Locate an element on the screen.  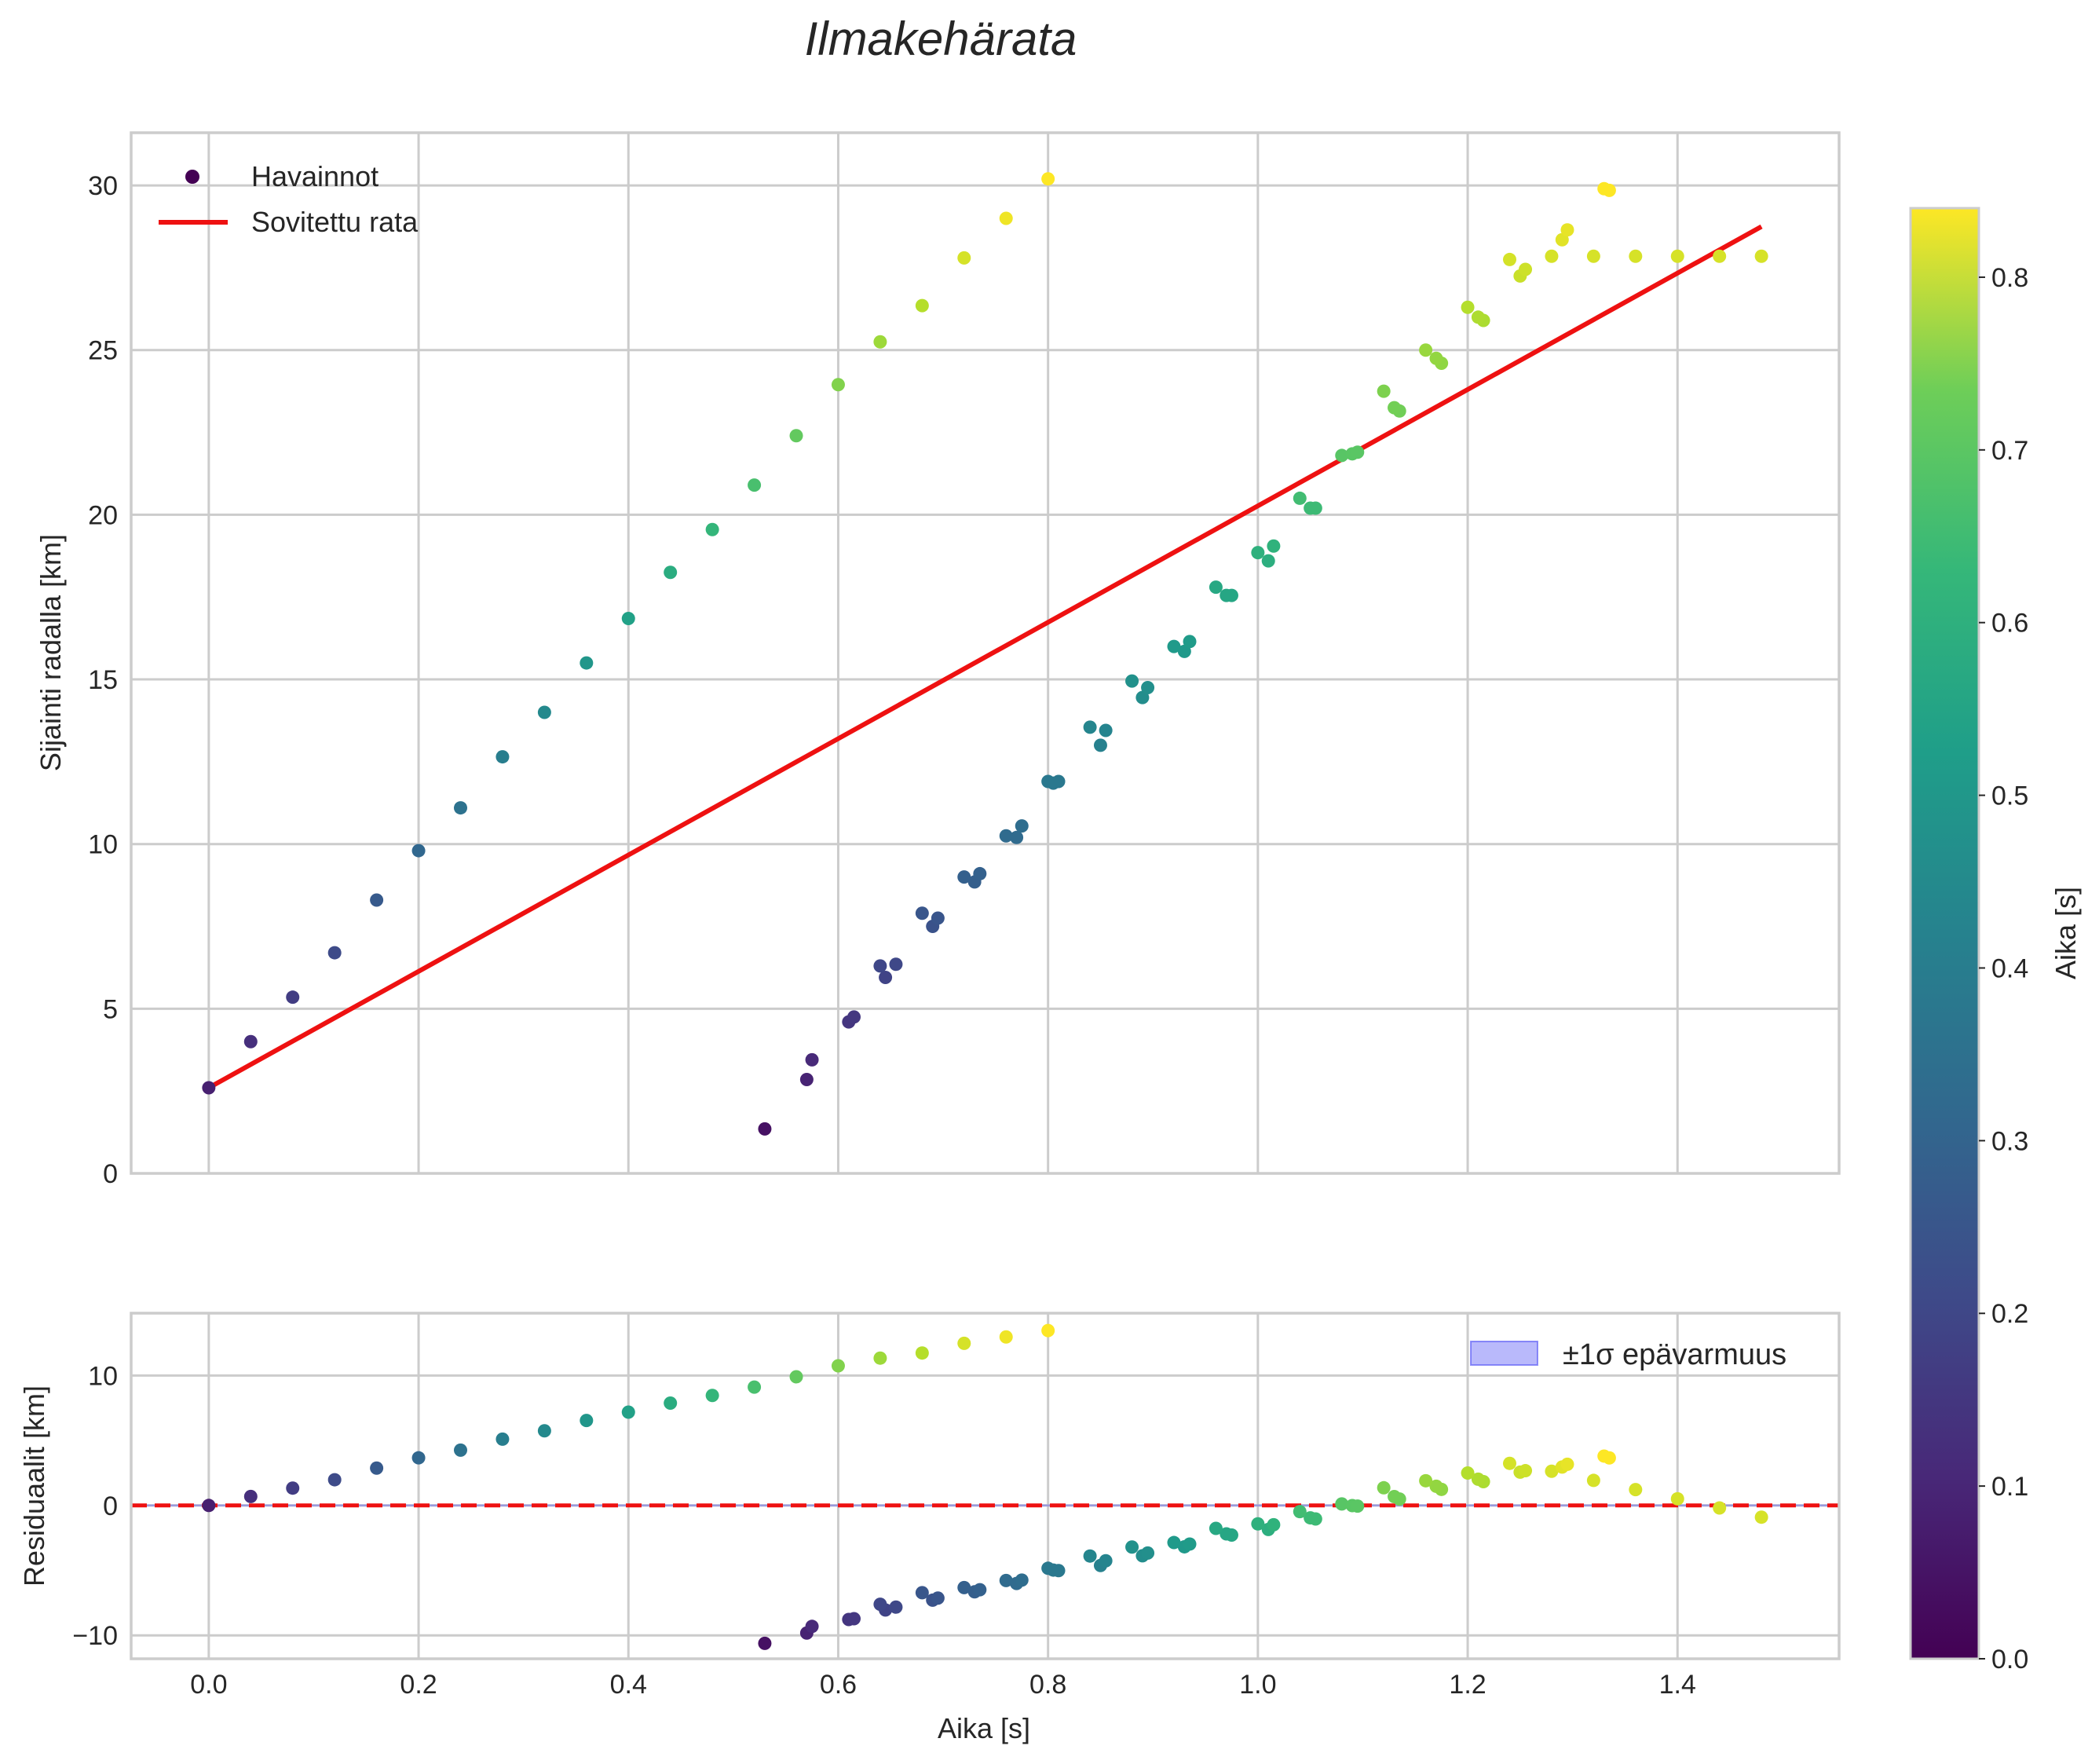
main-y-tick-label: 10 is located at coordinates (103, 845).